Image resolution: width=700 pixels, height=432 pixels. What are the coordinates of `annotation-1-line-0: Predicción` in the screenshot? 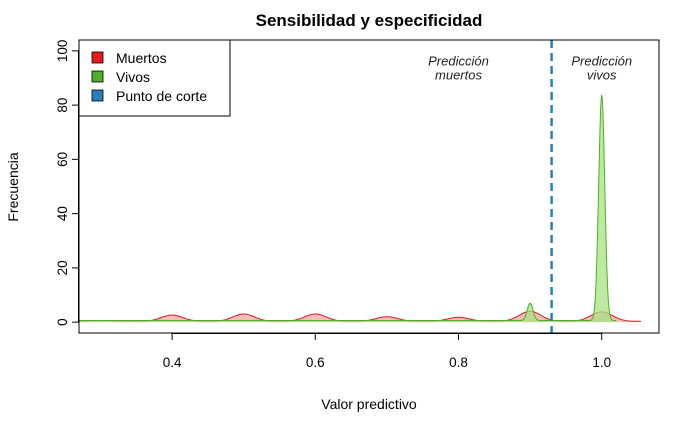 It's located at (601, 61).